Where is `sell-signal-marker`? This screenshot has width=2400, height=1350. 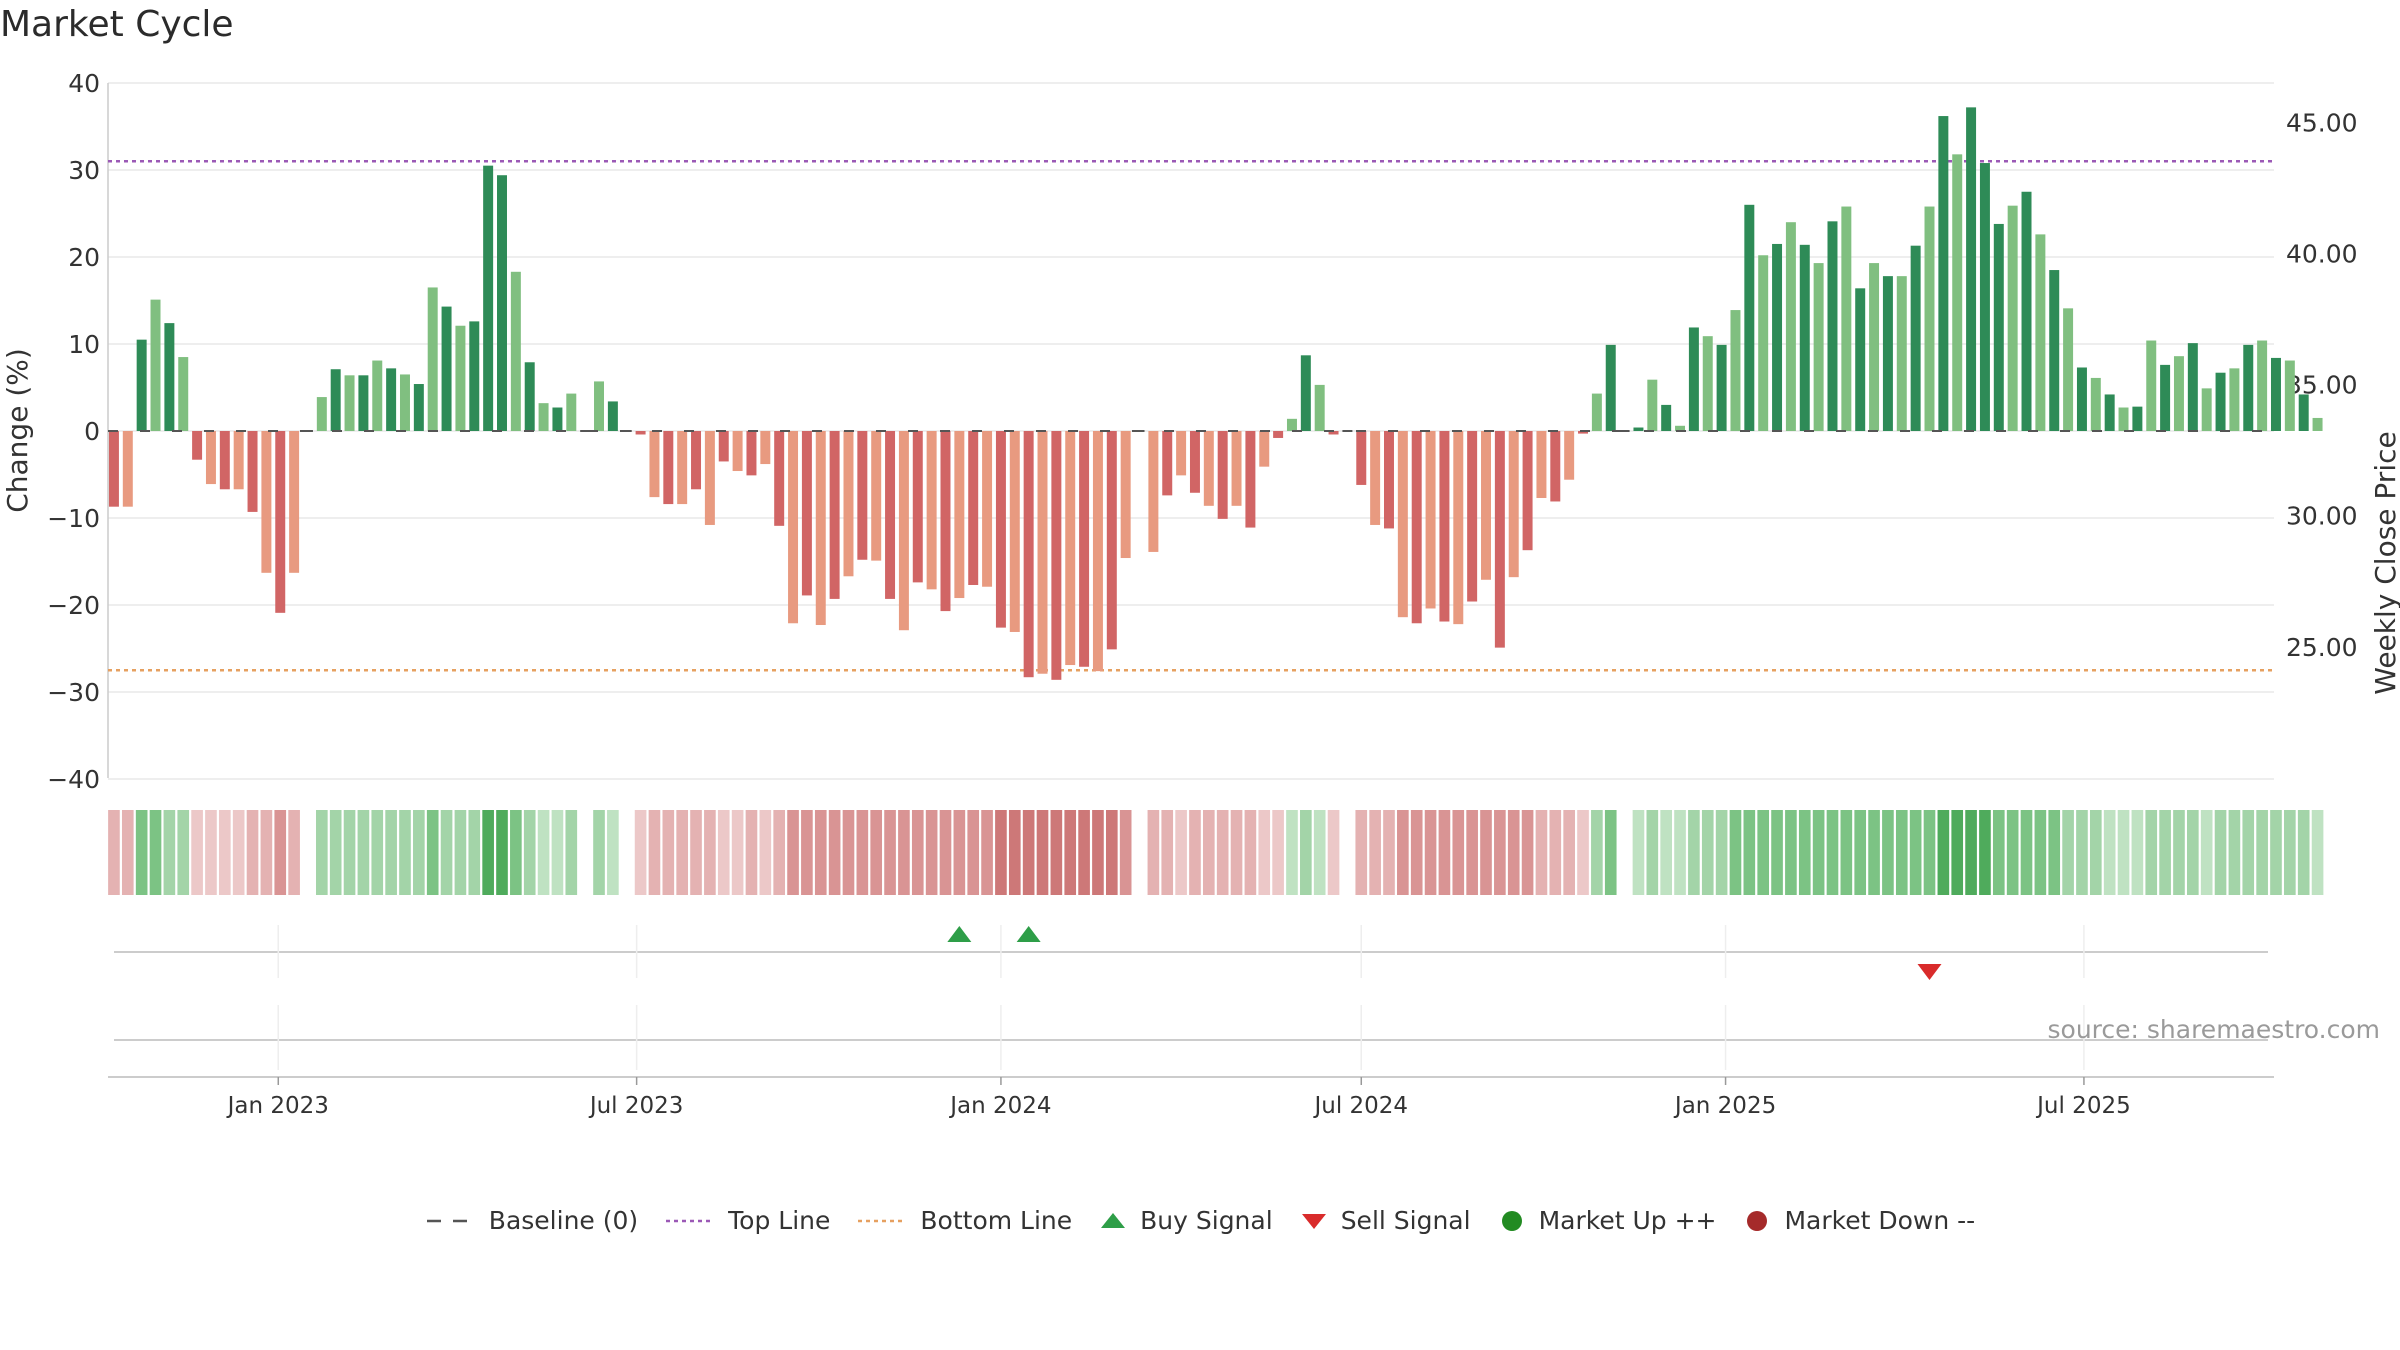
sell-signal-marker is located at coordinates (1929, 972).